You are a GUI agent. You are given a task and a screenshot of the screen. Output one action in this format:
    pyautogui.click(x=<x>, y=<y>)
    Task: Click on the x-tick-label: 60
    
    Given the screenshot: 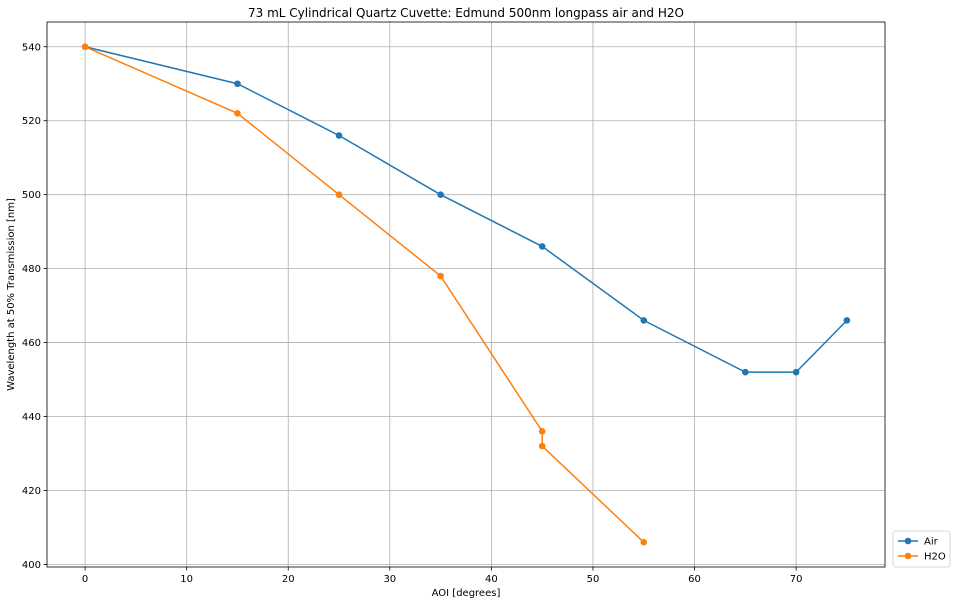 What is the action you would take?
    pyautogui.click(x=694, y=579)
    